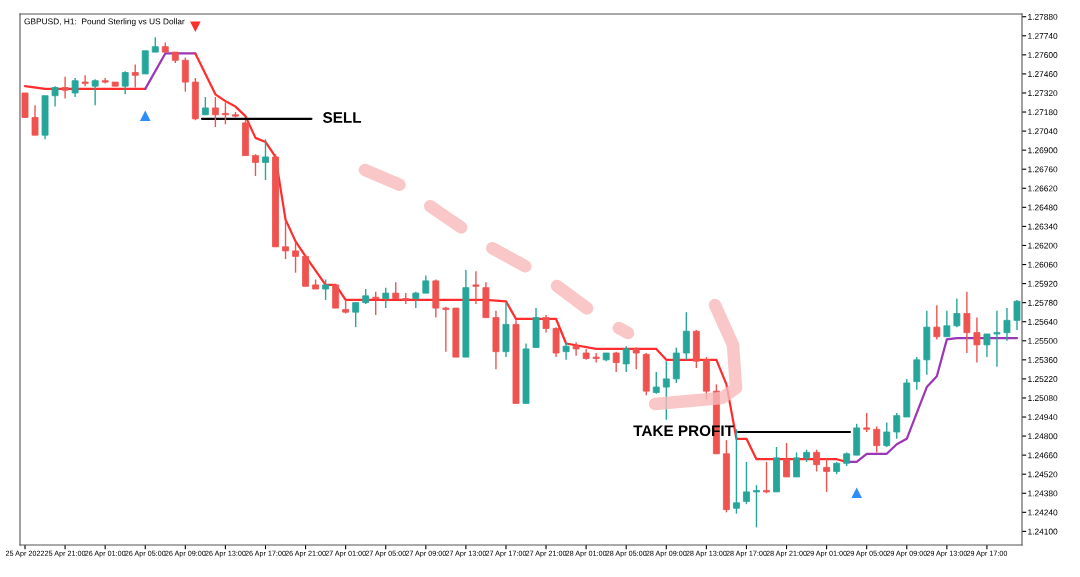  I want to click on y-tick-label: 1.24520, so click(1043, 474).